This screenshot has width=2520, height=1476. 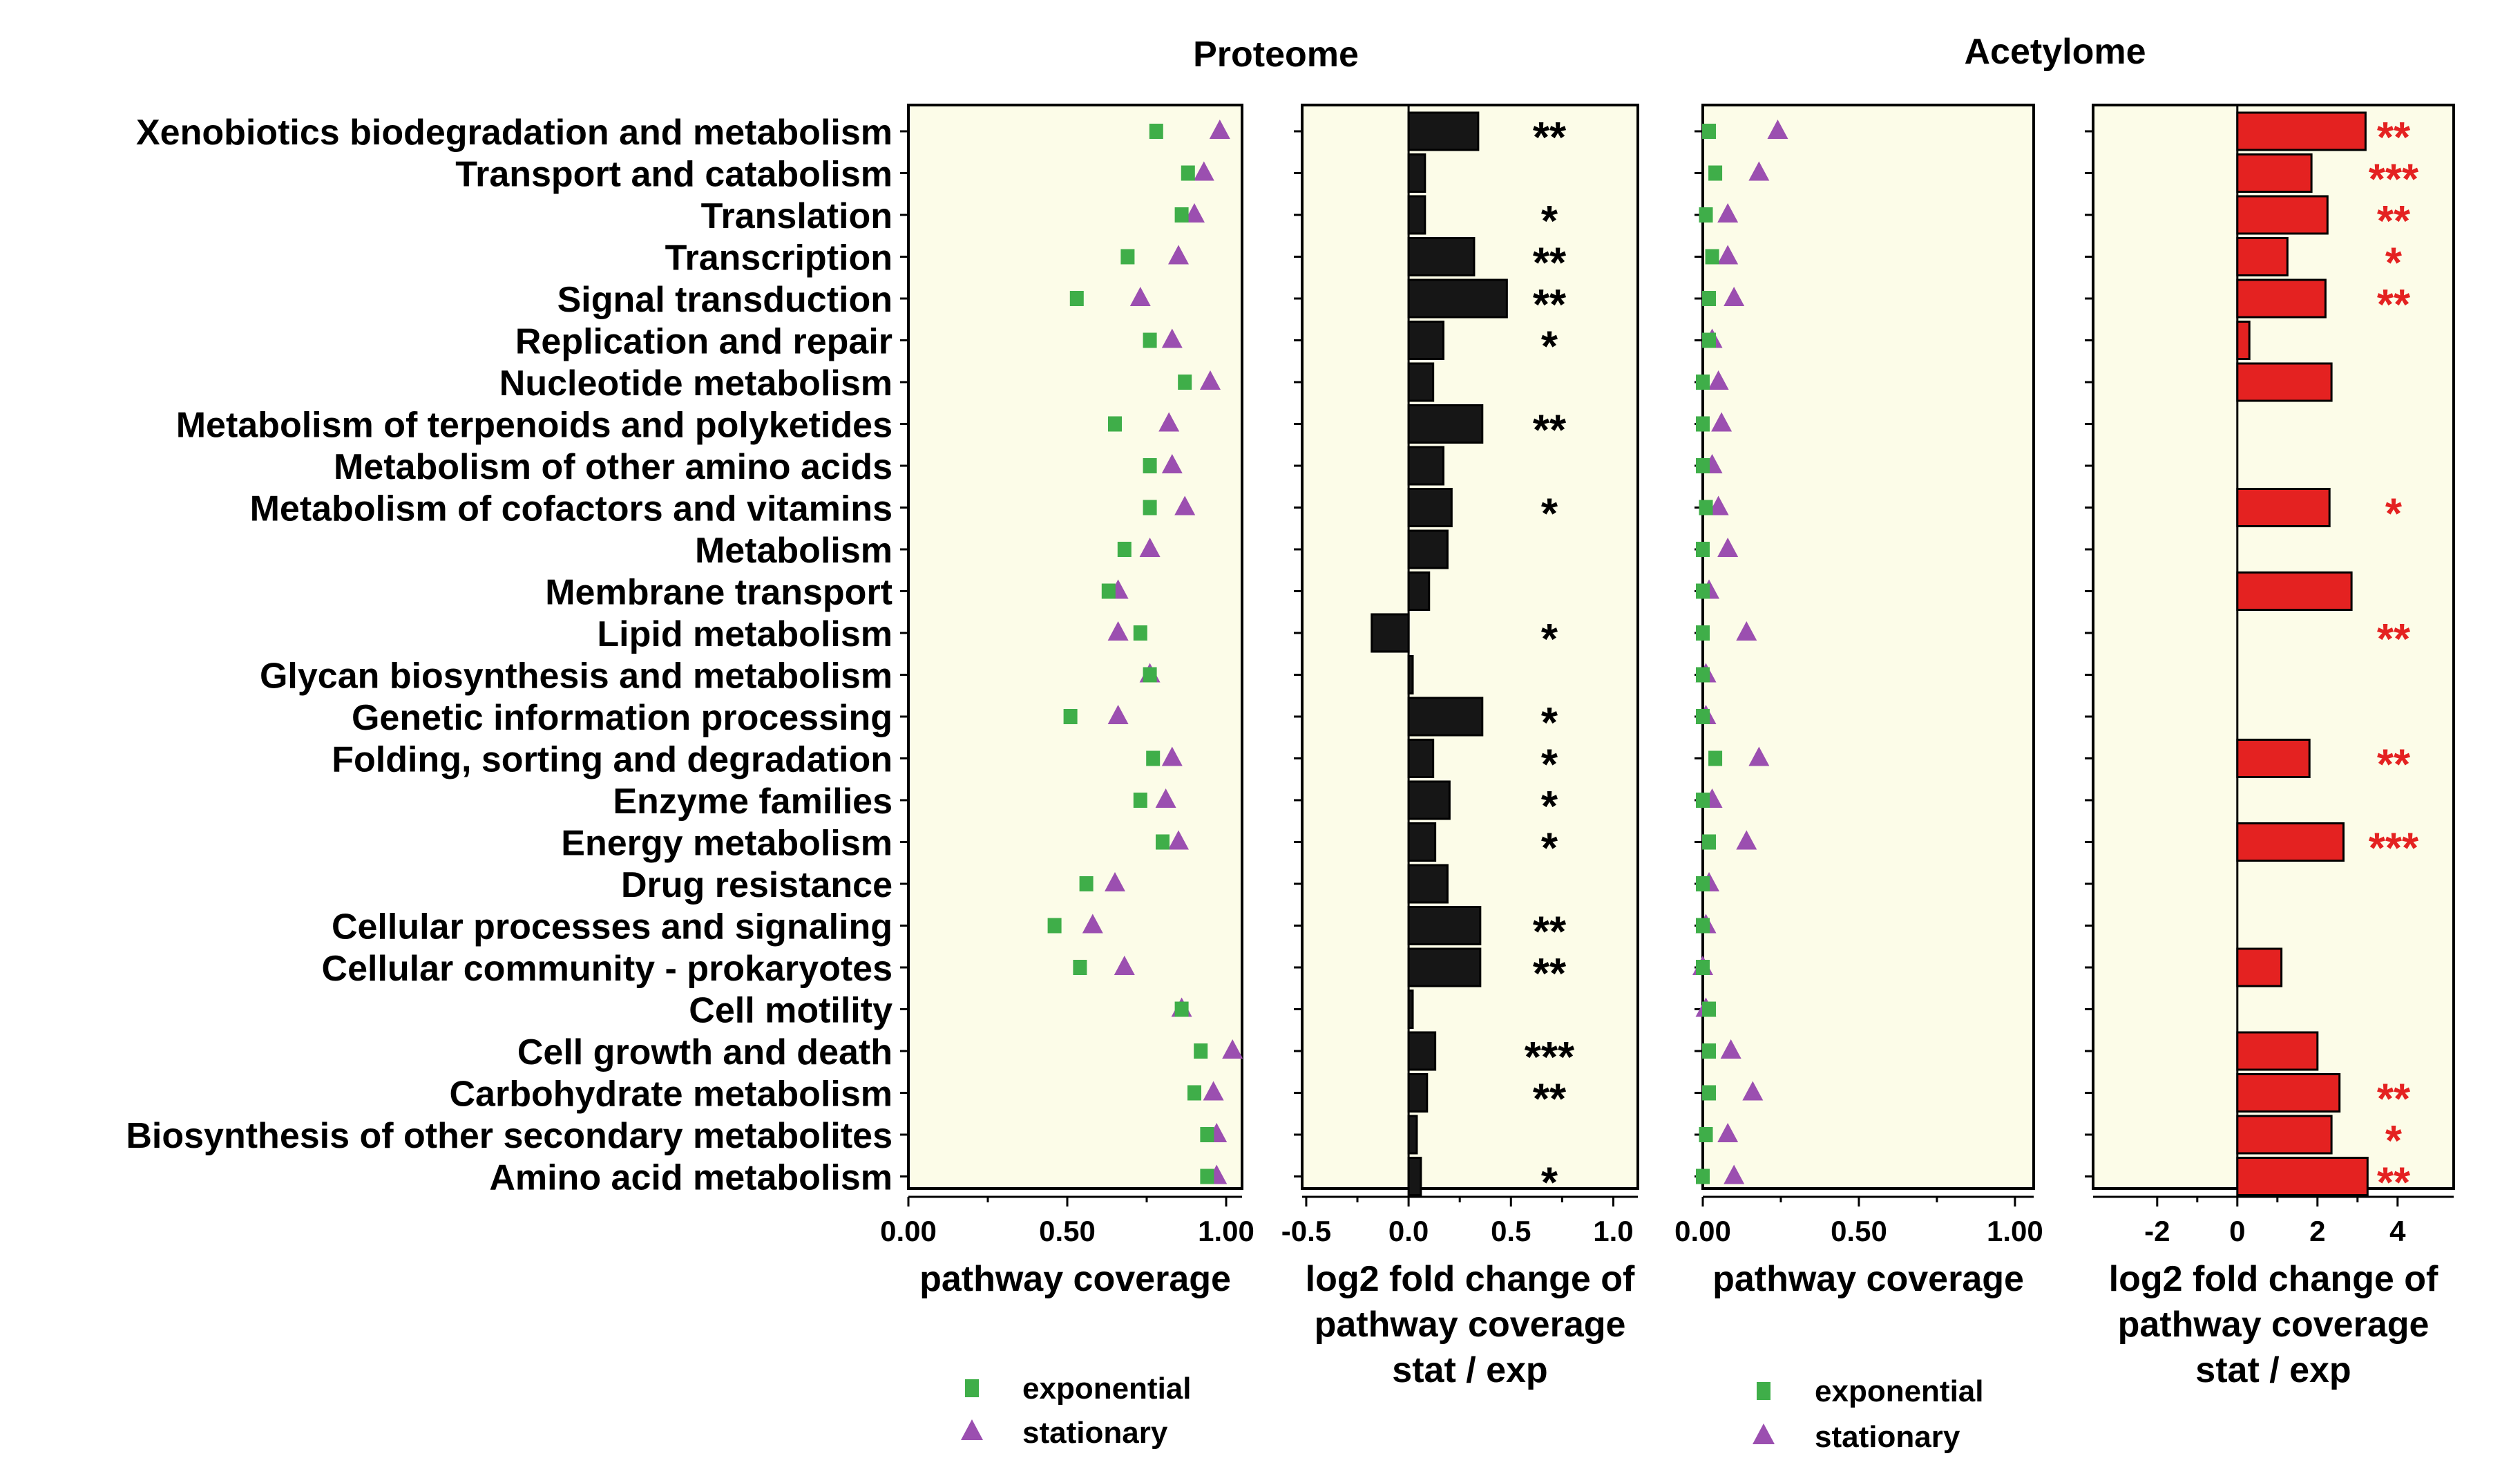 I want to click on legend-stationary-marker, so click(x=1764, y=1433).